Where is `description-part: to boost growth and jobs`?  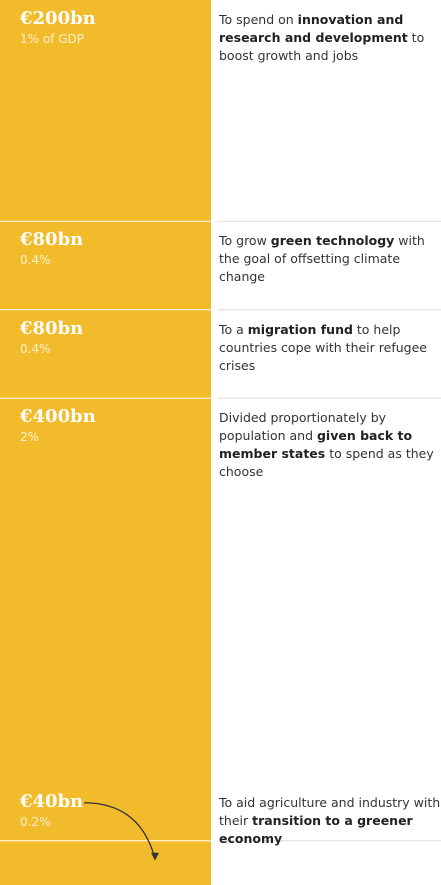 description-part: to boost growth and jobs is located at coordinates (322, 46).